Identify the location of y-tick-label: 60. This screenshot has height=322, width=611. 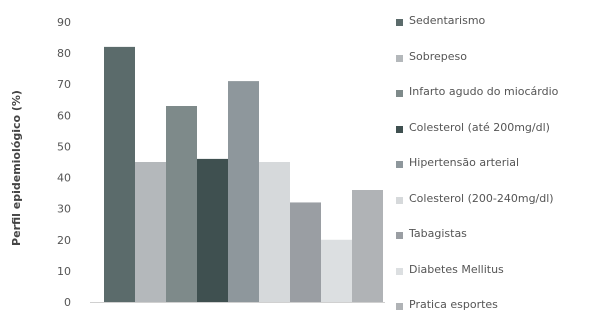
(64, 115).